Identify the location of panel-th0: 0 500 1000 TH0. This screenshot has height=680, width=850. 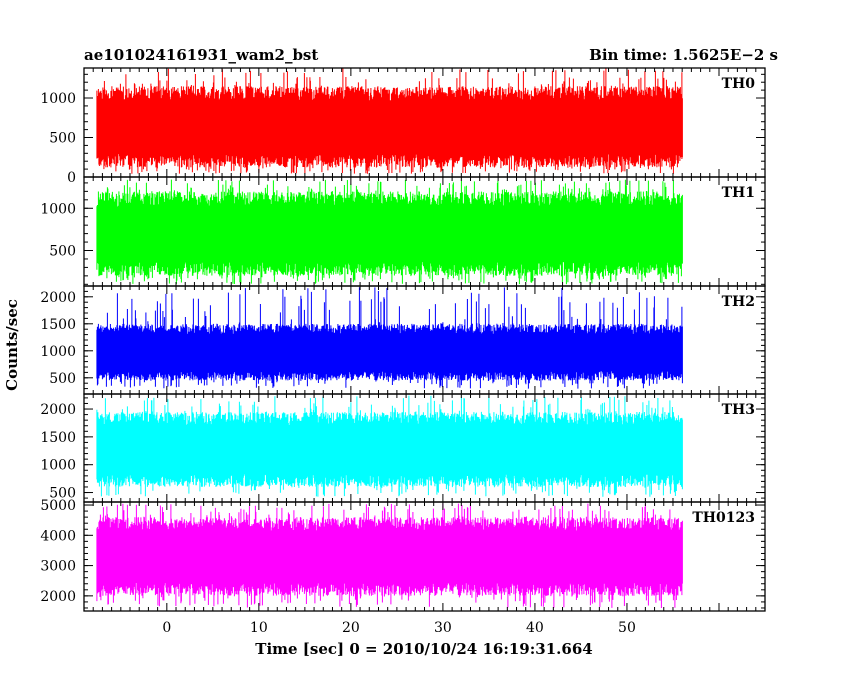
(403, 126).